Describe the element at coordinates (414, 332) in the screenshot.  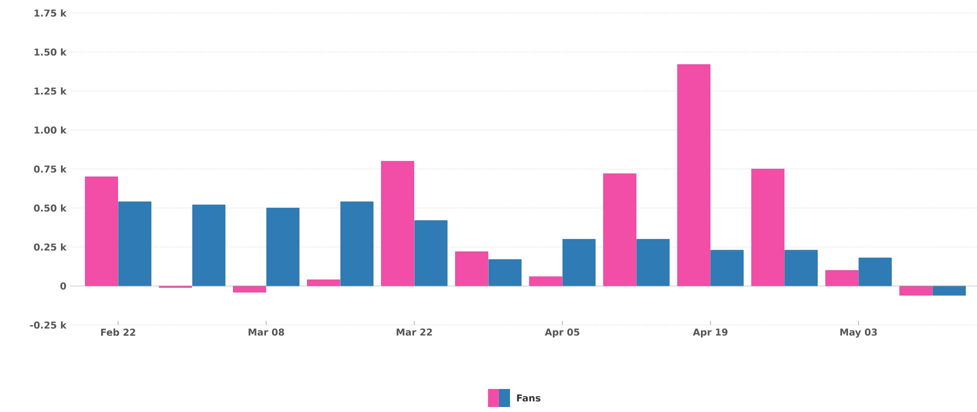
I see `x-tick-label: Mar 22` at that location.